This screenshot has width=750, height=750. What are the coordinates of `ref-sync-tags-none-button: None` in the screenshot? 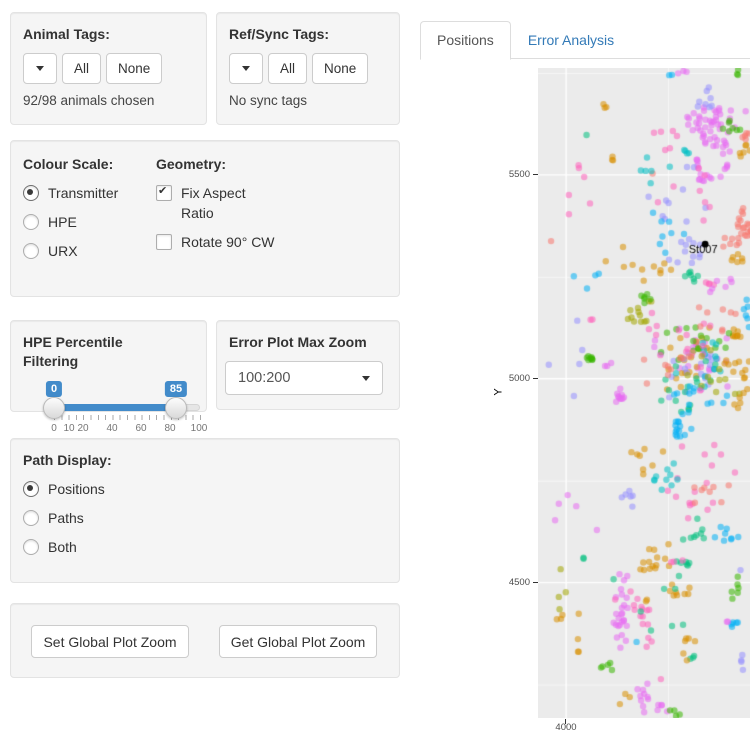 It's located at (340, 68).